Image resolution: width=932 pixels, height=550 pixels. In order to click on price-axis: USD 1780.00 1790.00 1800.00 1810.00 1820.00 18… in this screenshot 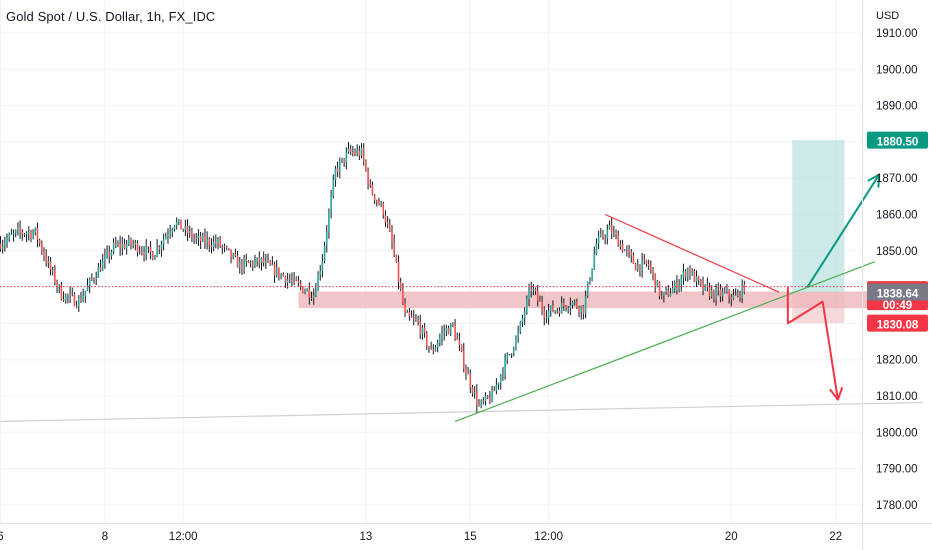, I will do `click(890, 275)`.